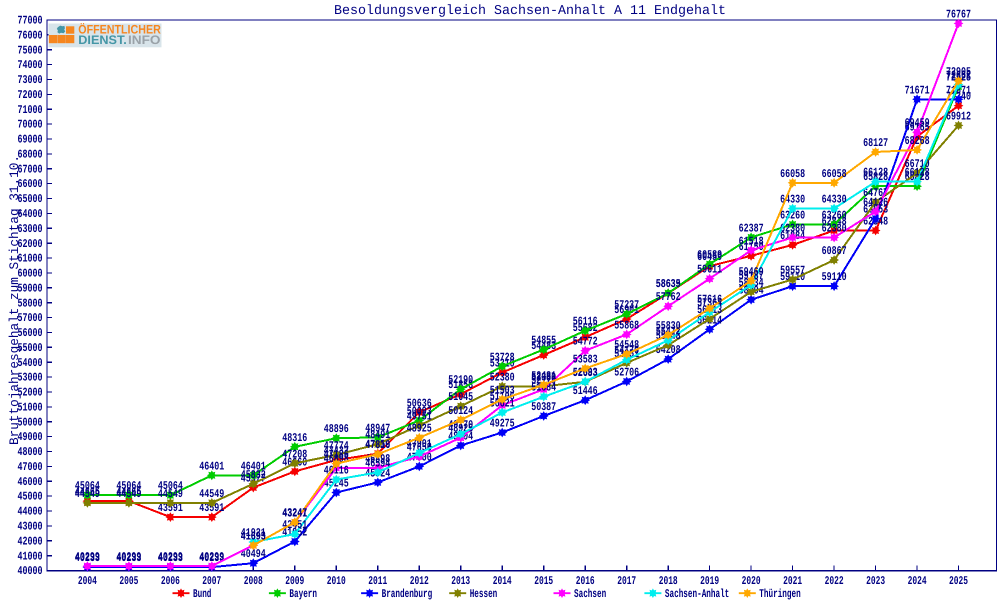 The height and width of the screenshot is (600, 1000). Describe the element at coordinates (697, 593) in the screenshot. I see `svg-text: Sachsen-Anhalt` at that location.